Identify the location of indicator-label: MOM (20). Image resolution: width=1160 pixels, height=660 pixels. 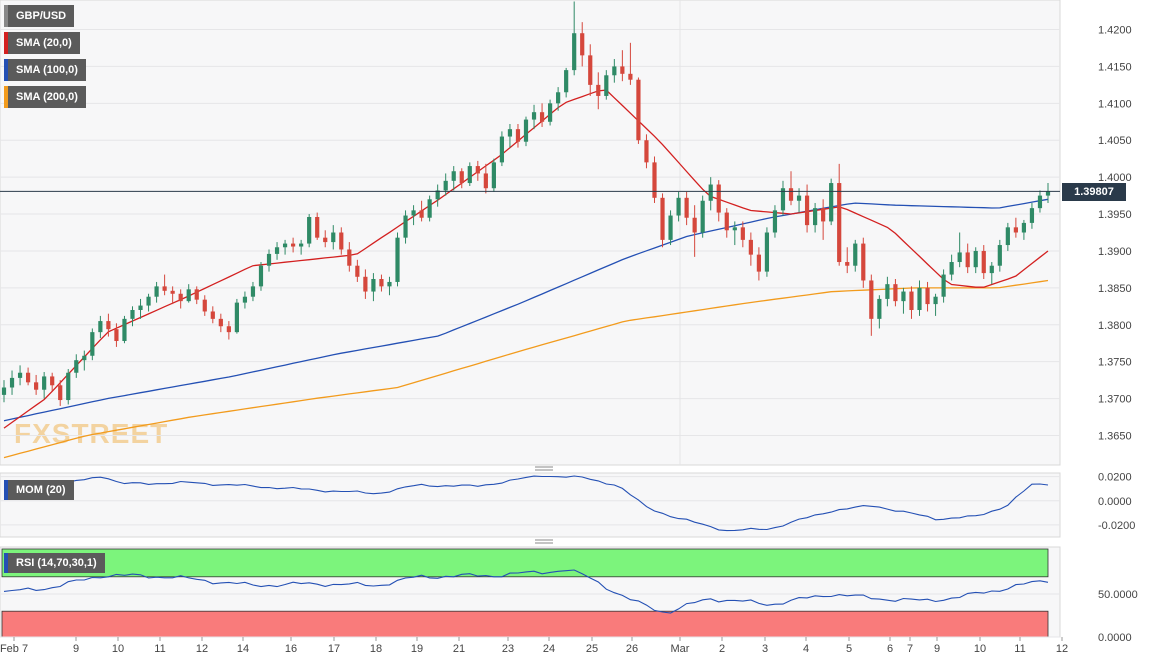
(41, 490).